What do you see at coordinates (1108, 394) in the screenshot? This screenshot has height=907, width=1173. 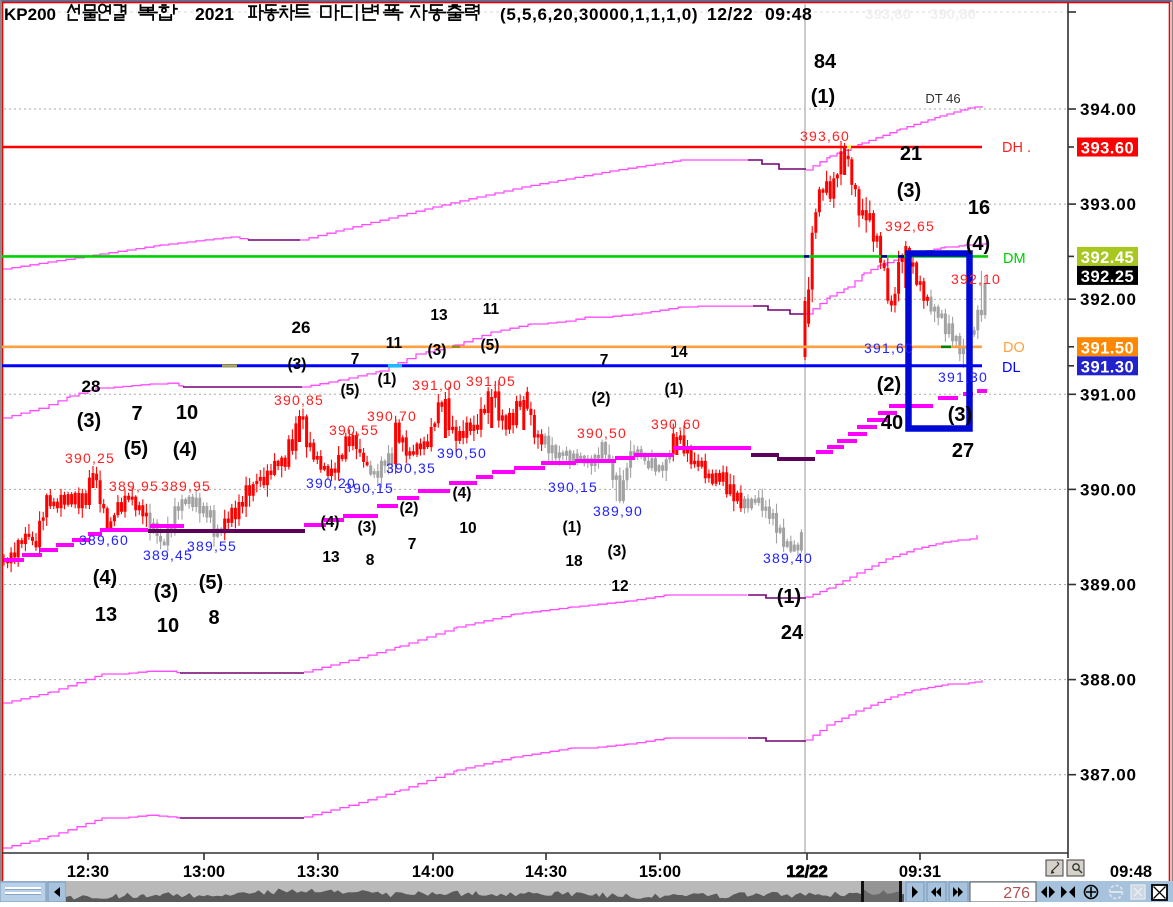 I see `svg-text: 391.00` at bounding box center [1108, 394].